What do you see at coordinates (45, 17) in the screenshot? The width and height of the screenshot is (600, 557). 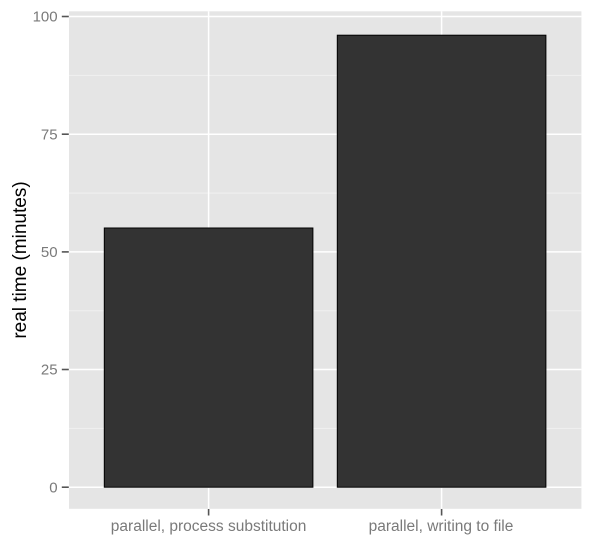 I see `svg-text: 100` at bounding box center [45, 17].